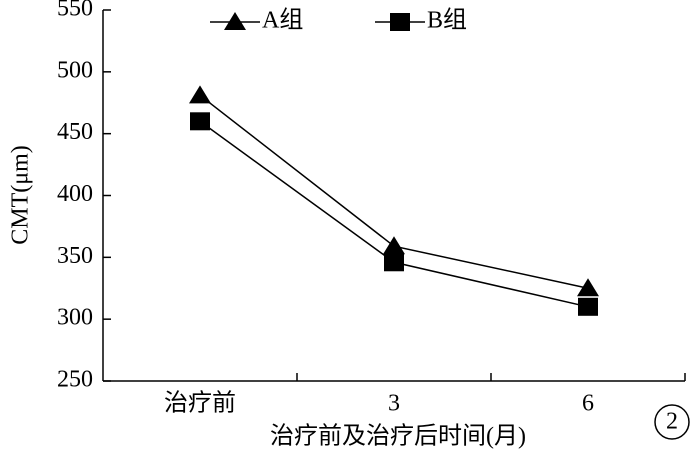 Image resolution: width=700 pixels, height=458 pixels. I want to click on y-tick-label: 250, so click(75, 380).